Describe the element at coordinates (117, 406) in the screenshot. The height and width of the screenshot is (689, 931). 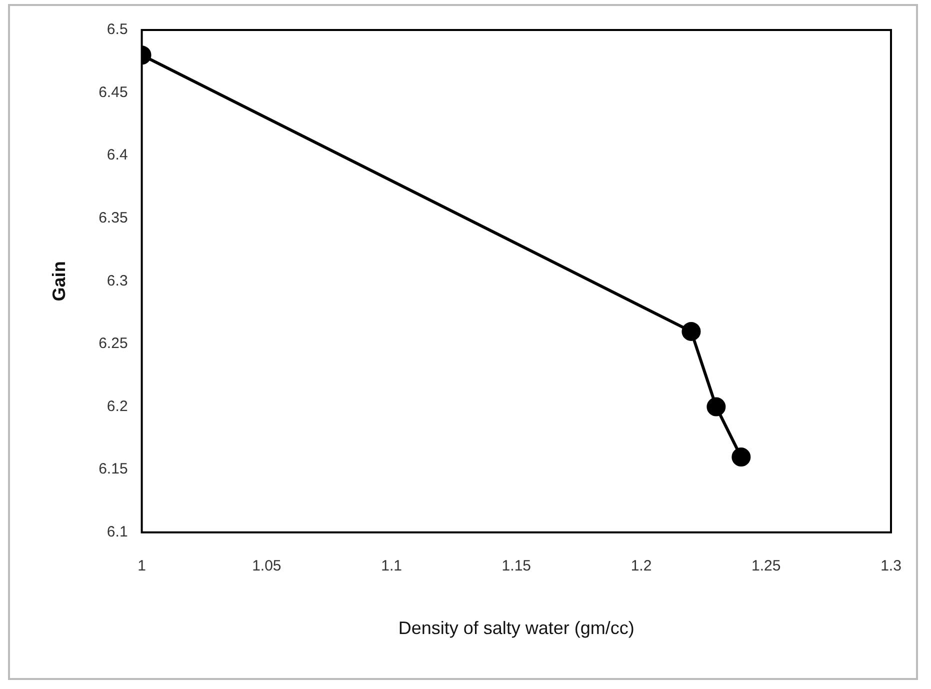
I see `y-tick-label: 6.2` at that location.